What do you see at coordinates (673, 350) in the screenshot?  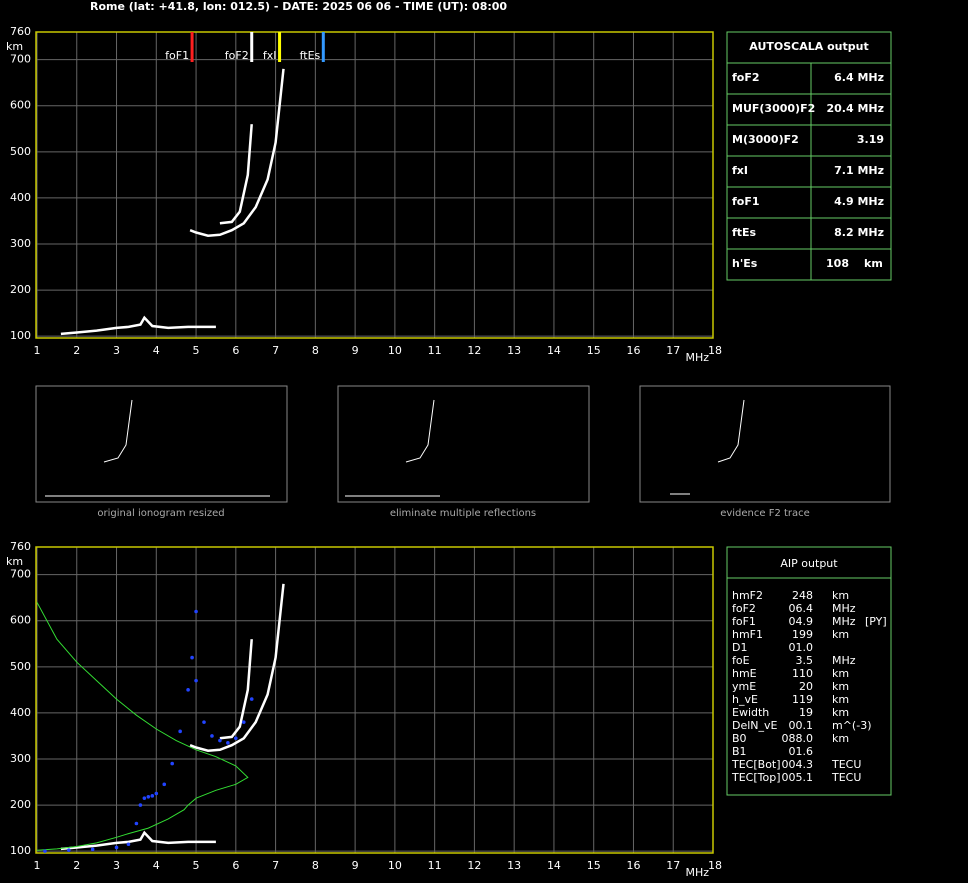 I see `x-tick-label: 17` at bounding box center [673, 350].